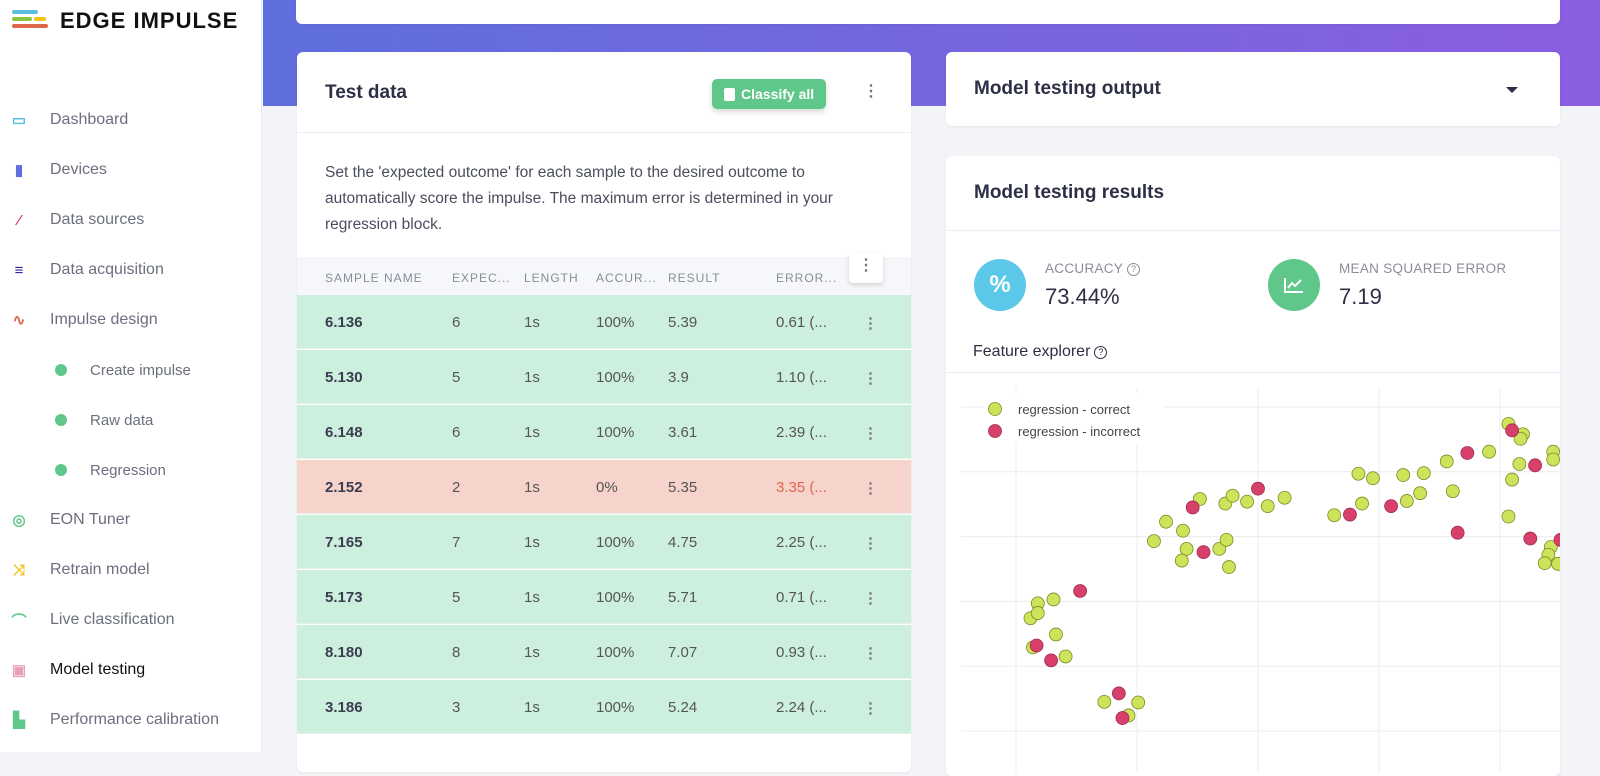 This screenshot has height=776, width=1600. I want to click on table-row: 6.136 6 1s 100% 5.39 0.61 (... ⋮, so click(604, 322).